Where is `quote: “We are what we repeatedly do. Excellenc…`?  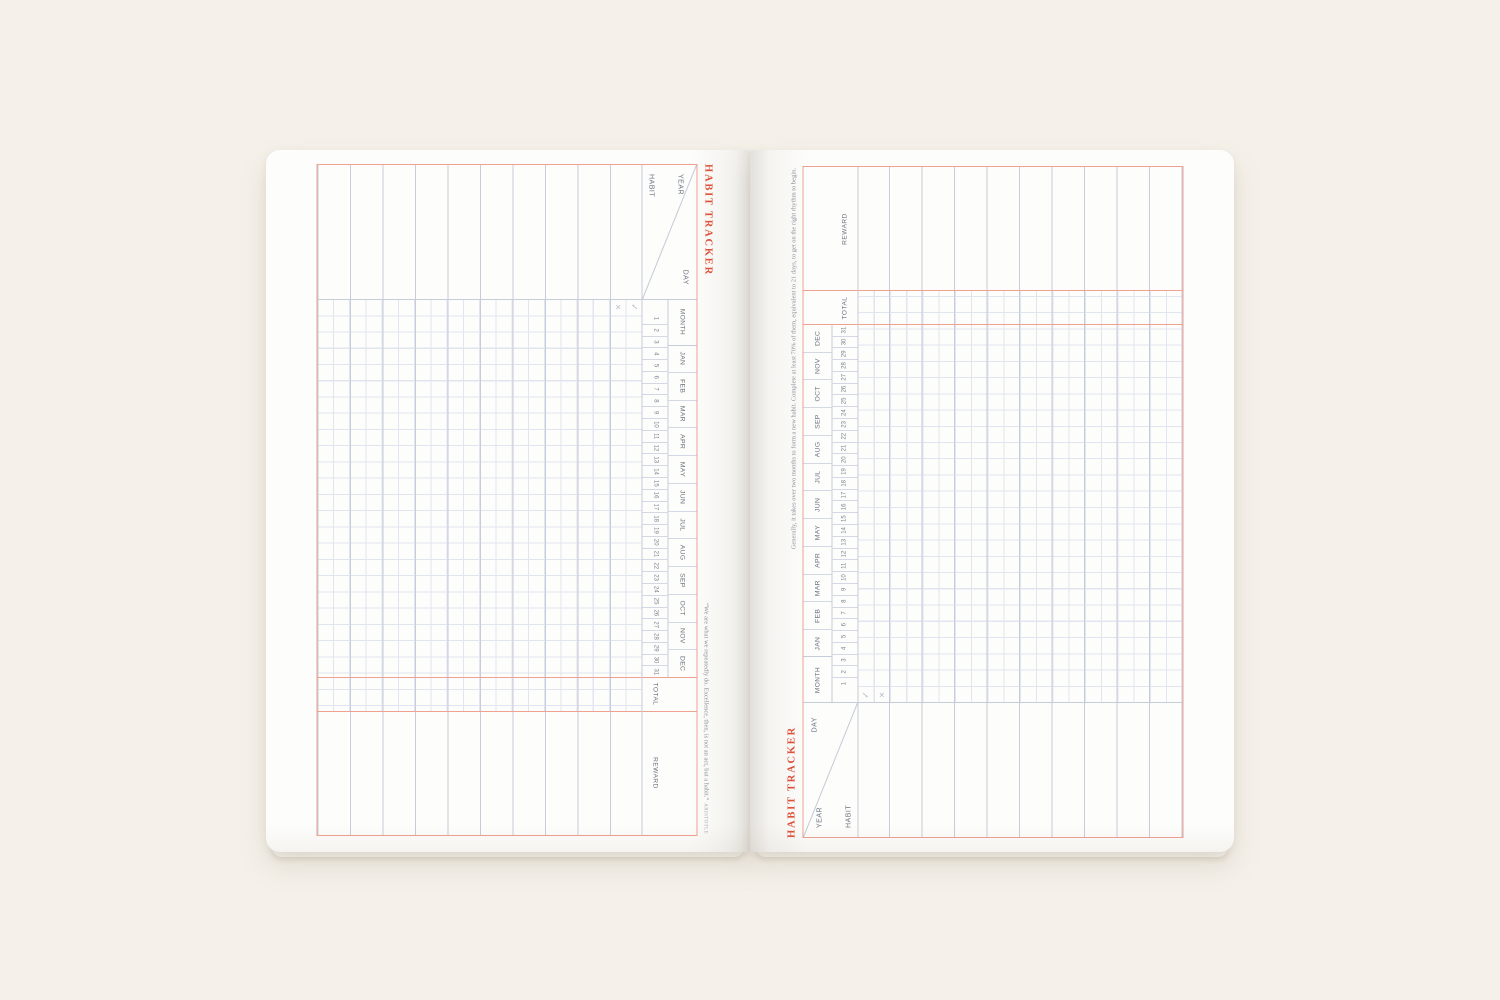
quote: “We are what we repeatedly do. Excellenc… is located at coordinates (706, 718).